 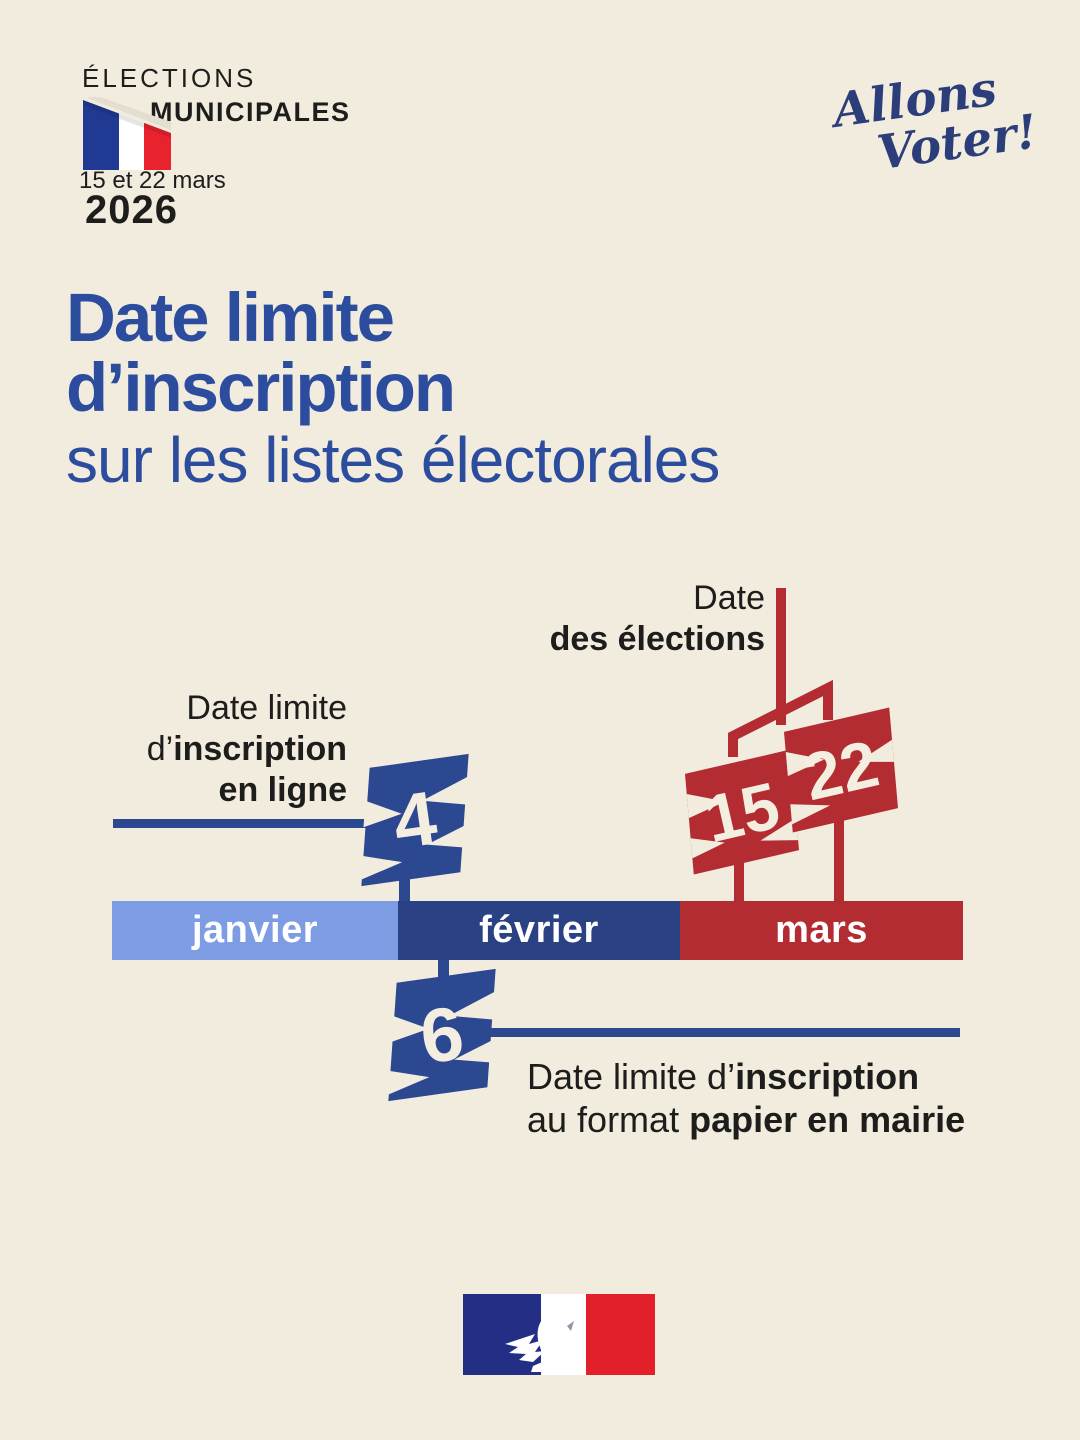 I want to click on month-label-janvier: janvier, so click(x=255, y=930).